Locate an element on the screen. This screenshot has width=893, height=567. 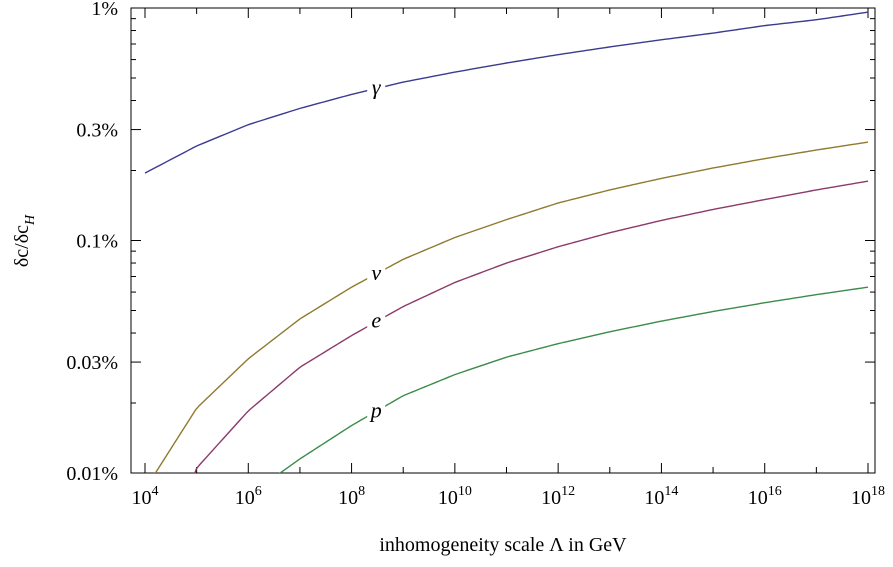
y-tick-label: 0.01% is located at coordinates (92, 474).